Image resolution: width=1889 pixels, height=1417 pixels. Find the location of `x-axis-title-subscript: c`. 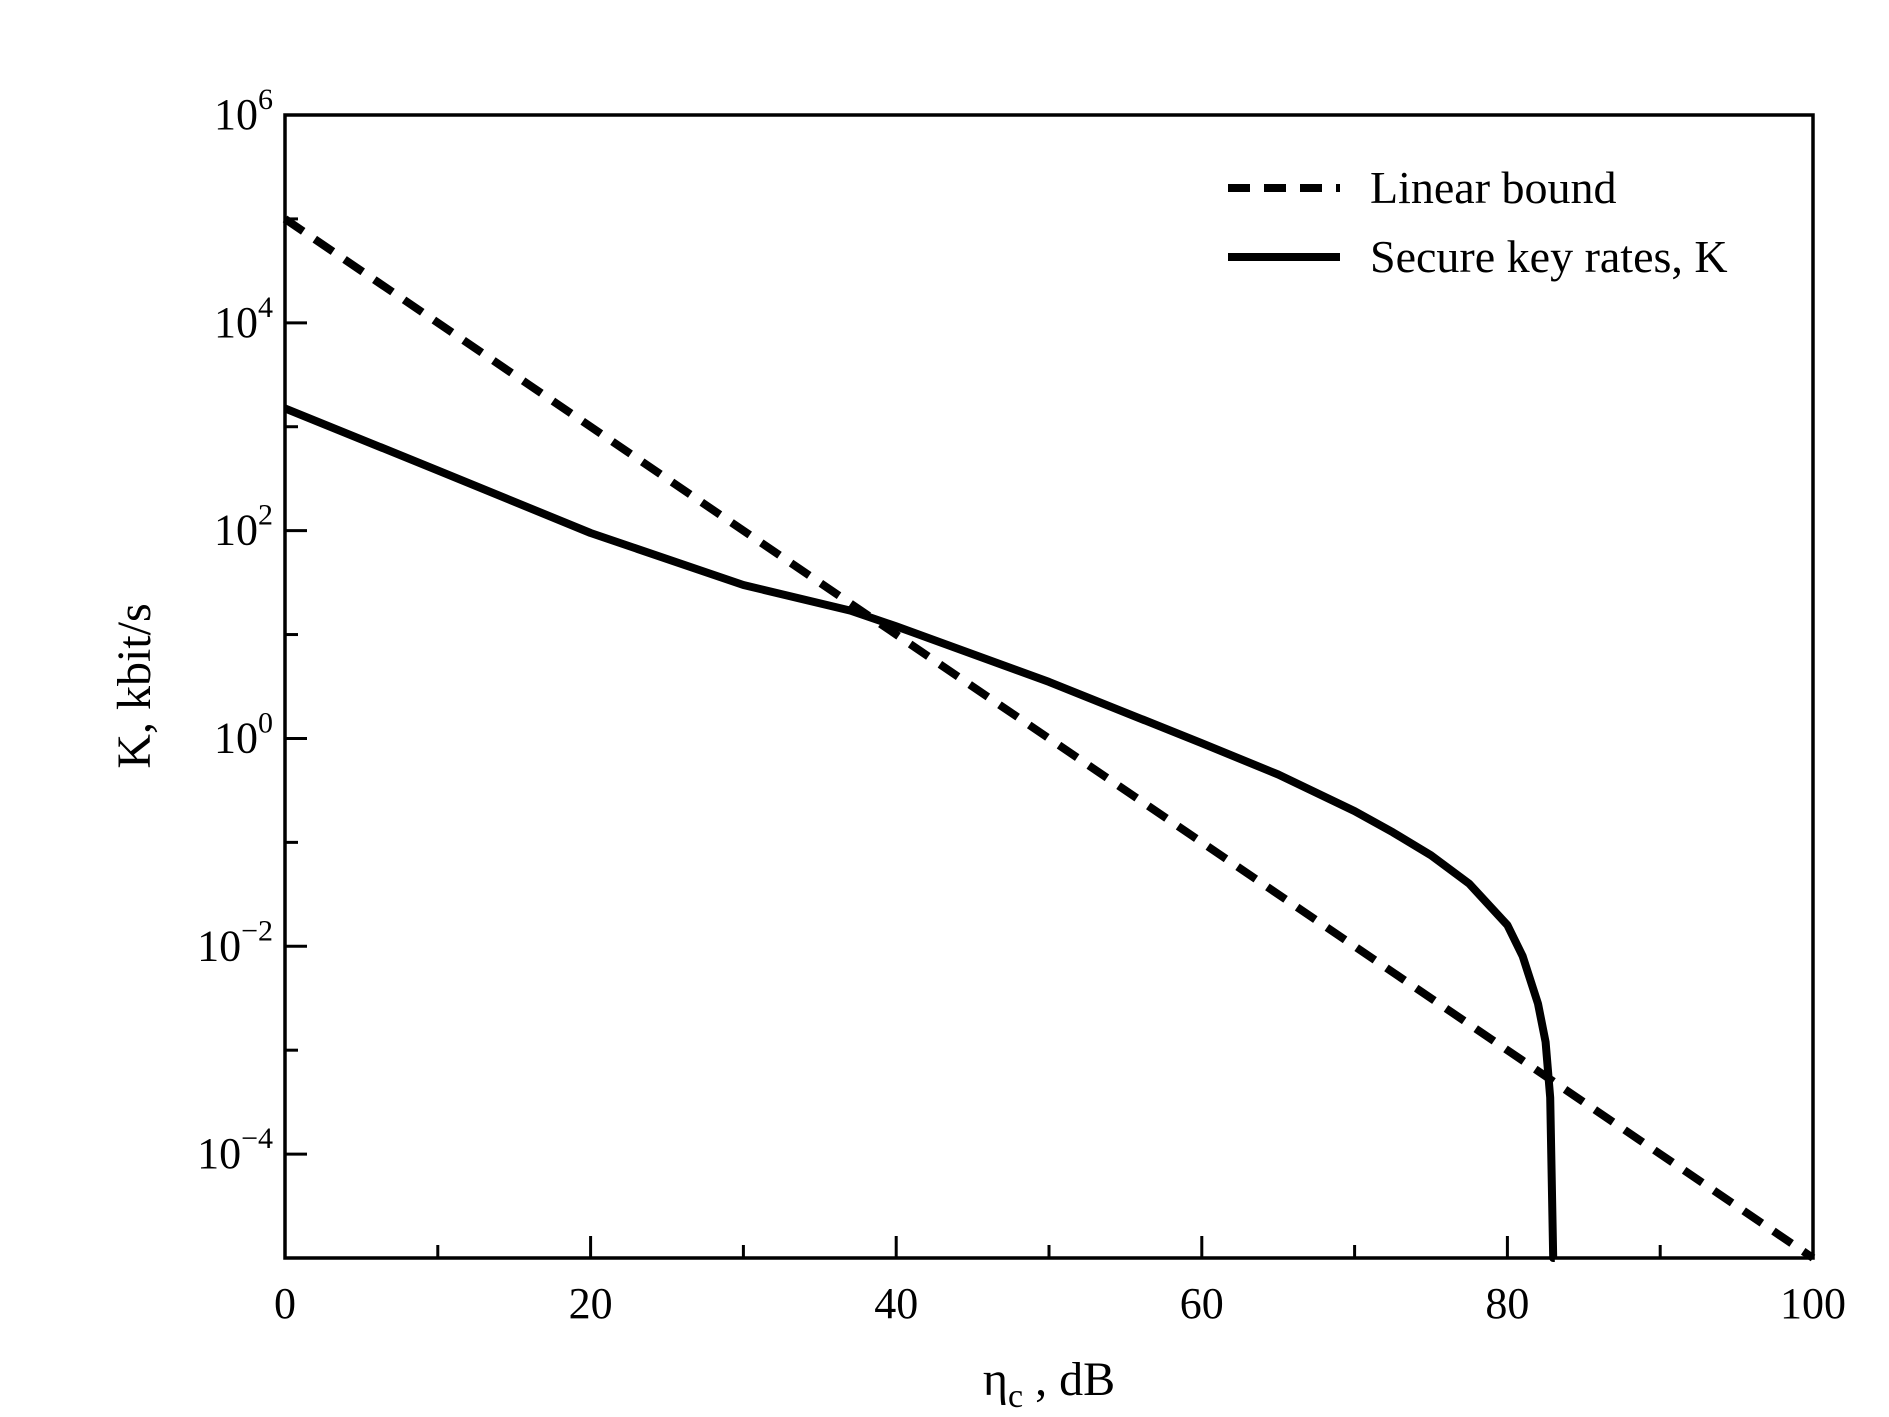

x-axis-title-subscript: c is located at coordinates (1015, 1396).